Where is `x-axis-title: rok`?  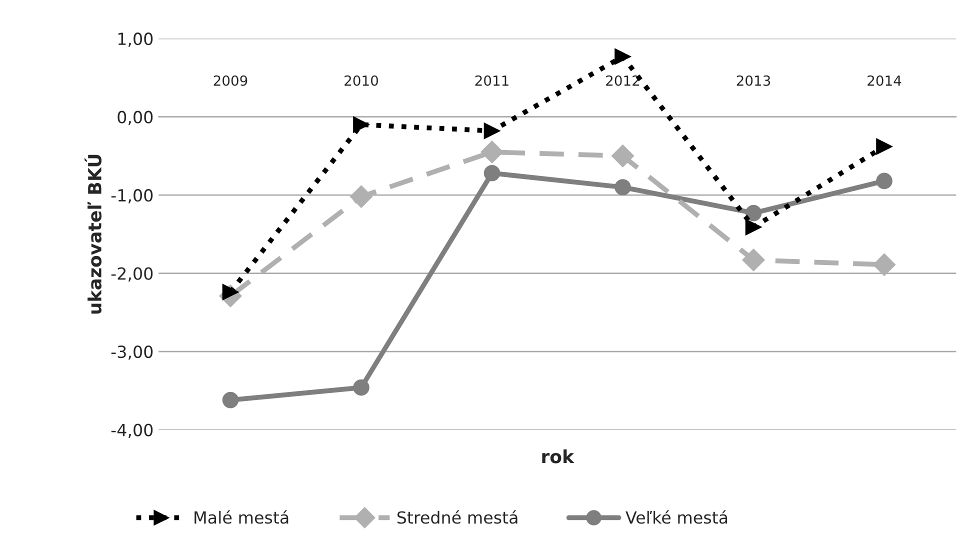
x-axis-title: rok is located at coordinates (558, 456).